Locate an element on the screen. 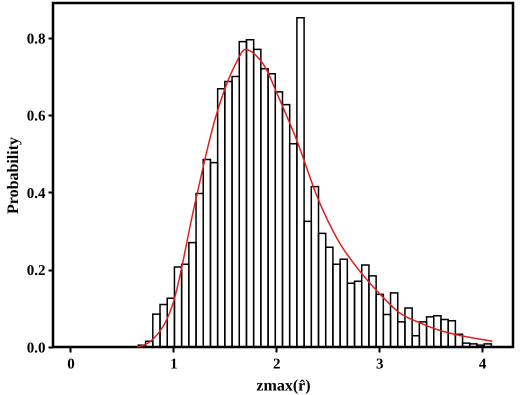 This screenshot has width=520, height=395. y-tick-label: 0.8 is located at coordinates (36, 39).